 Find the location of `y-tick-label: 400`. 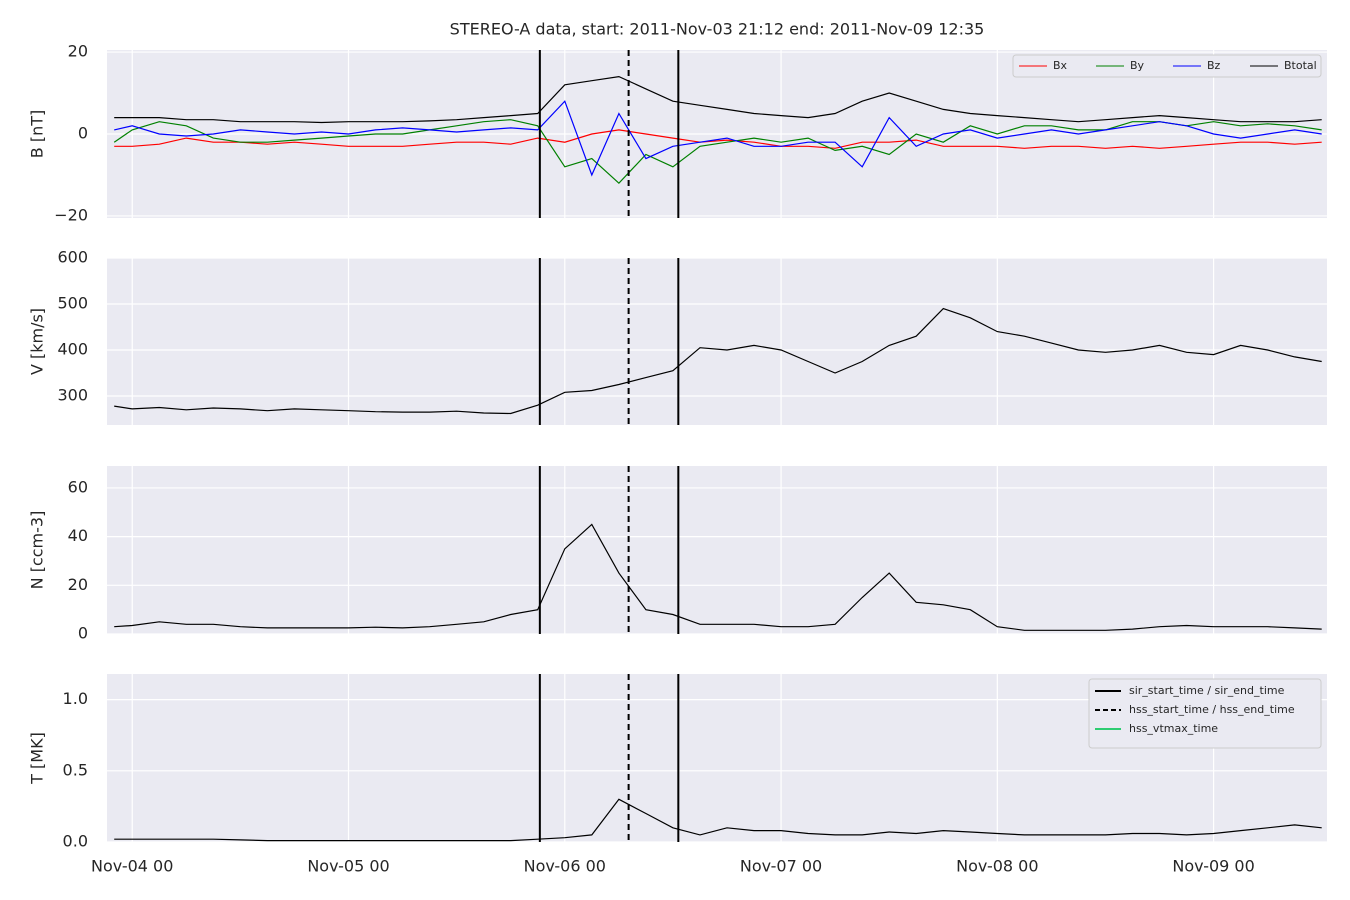

y-tick-label: 400 is located at coordinates (72, 349).